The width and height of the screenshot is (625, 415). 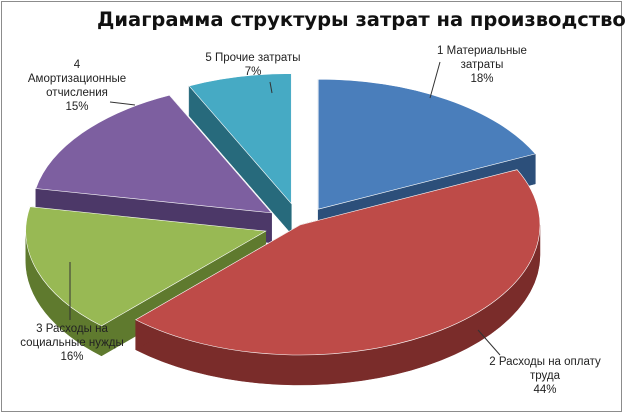 I want to click on label-labor-costs: 2 Расходы на оплату труда 44%, so click(x=545, y=376).